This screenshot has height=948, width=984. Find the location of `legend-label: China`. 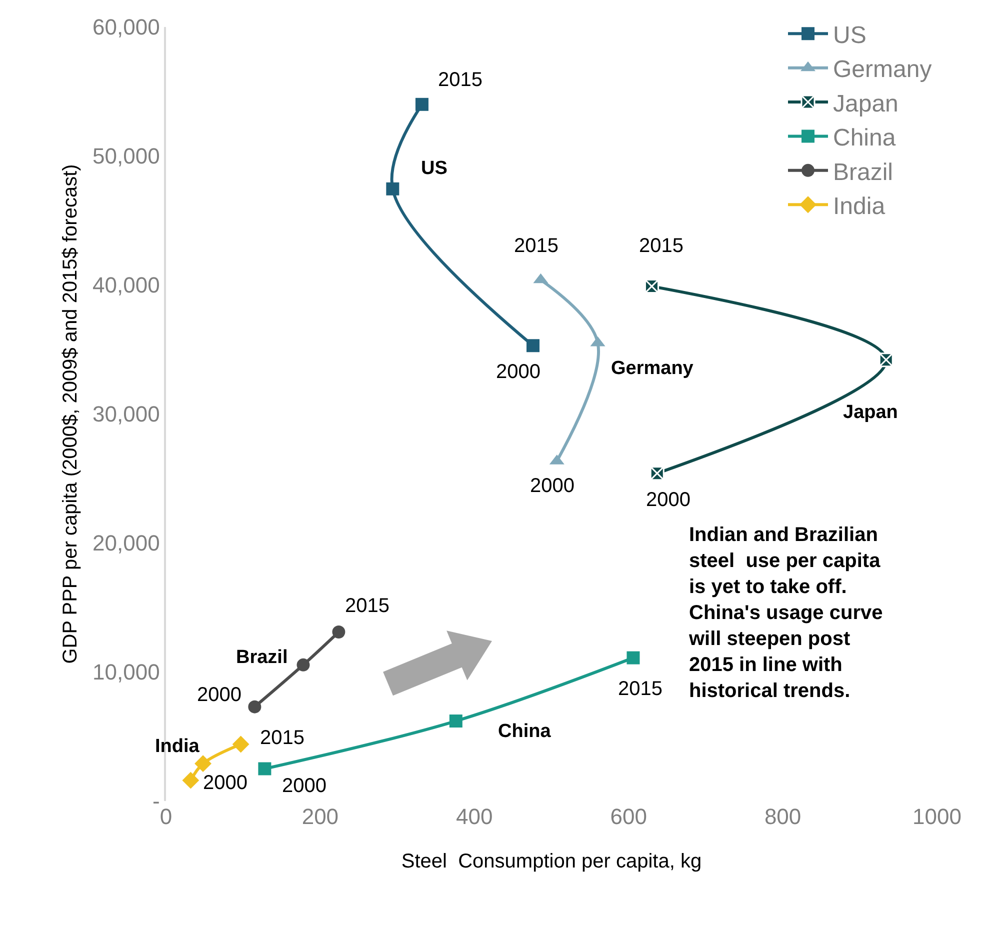

legend-label: China is located at coordinates (864, 138).